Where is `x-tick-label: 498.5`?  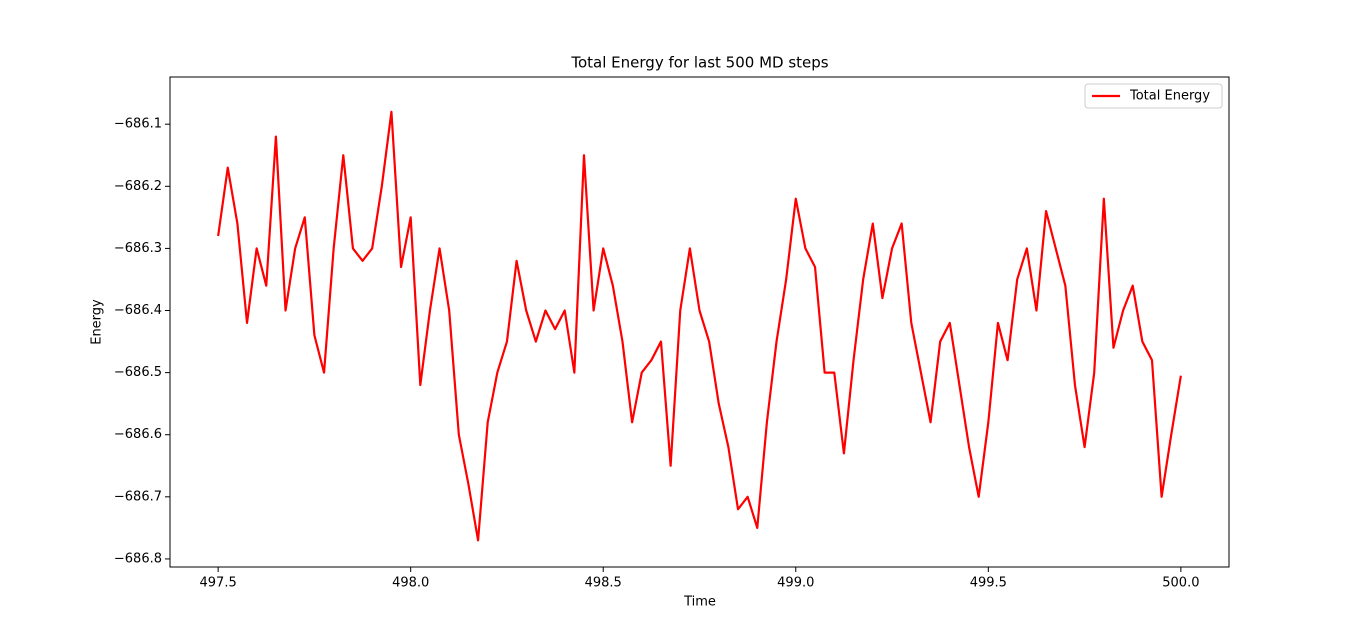 x-tick-label: 498.5 is located at coordinates (603, 583).